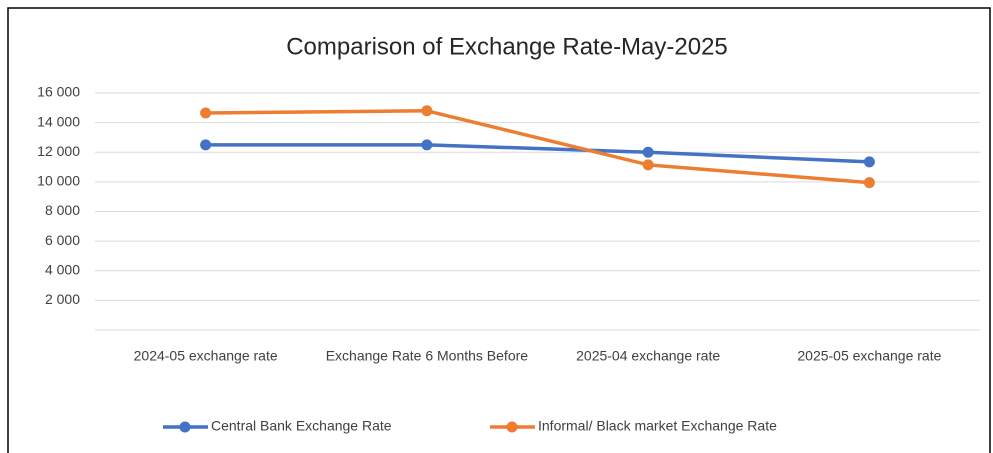 The height and width of the screenshot is (453, 993). Describe the element at coordinates (62, 210) in the screenshot. I see `y-tick-label: 8 000` at that location.